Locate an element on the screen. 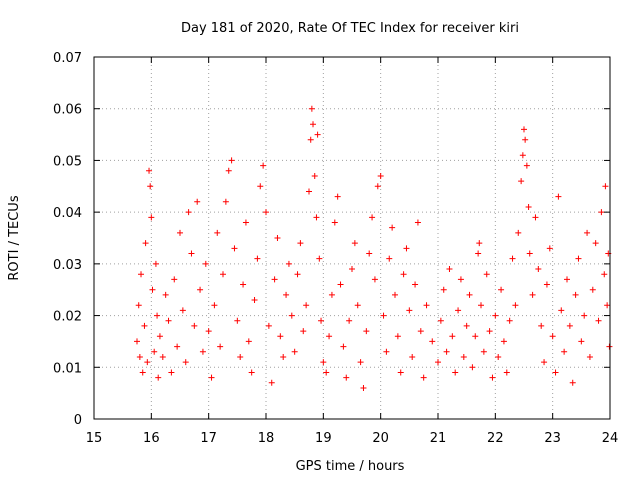 The image size is (640, 480). y-tick-label: 0.03 is located at coordinates (67, 265).